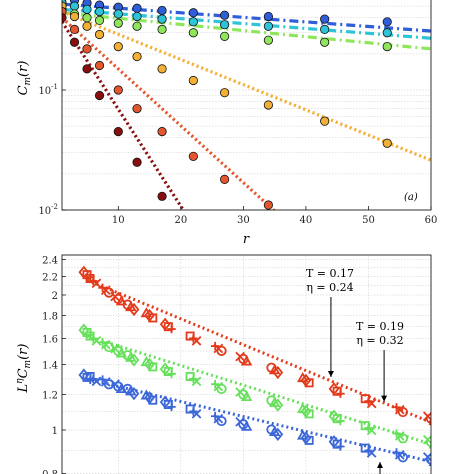  What do you see at coordinates (306, 220) in the screenshot?
I see `x-tick-label: 40` at bounding box center [306, 220].